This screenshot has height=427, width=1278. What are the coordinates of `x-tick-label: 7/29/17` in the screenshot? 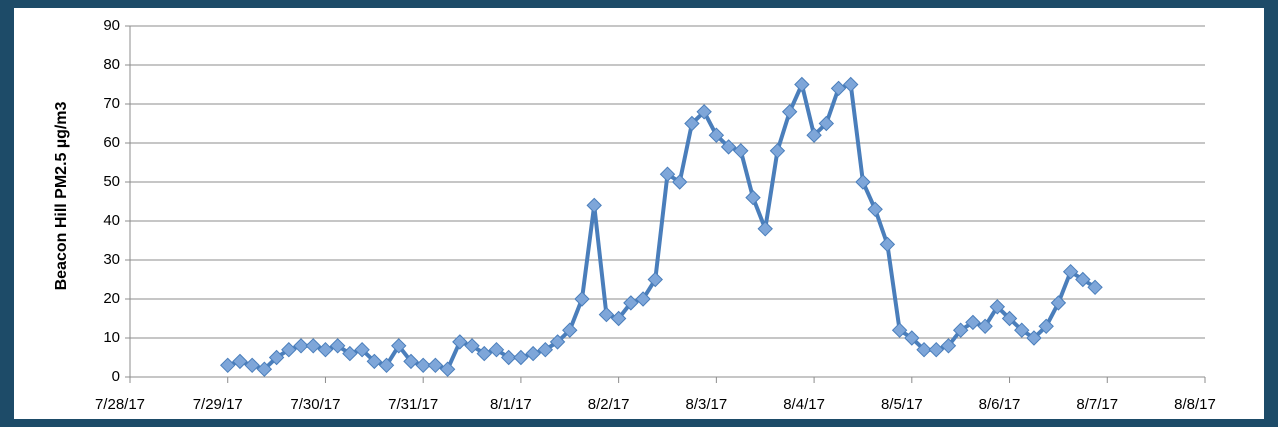 It's located at (218, 404).